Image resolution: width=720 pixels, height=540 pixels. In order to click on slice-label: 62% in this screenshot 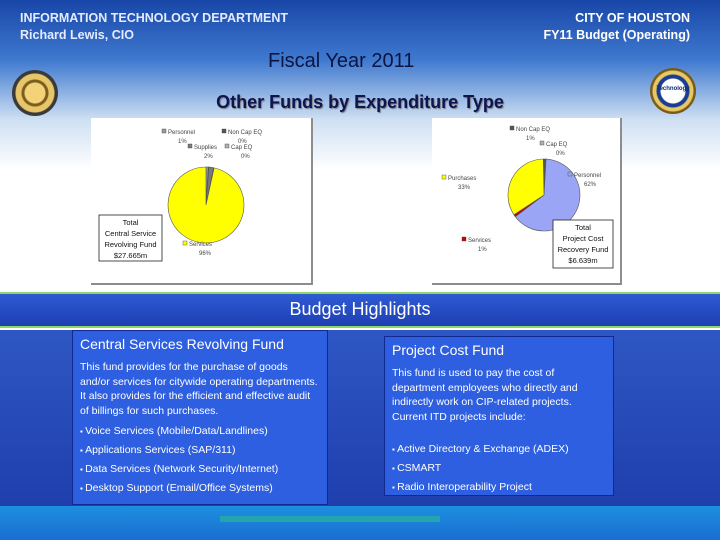, I will do `click(590, 185)`.